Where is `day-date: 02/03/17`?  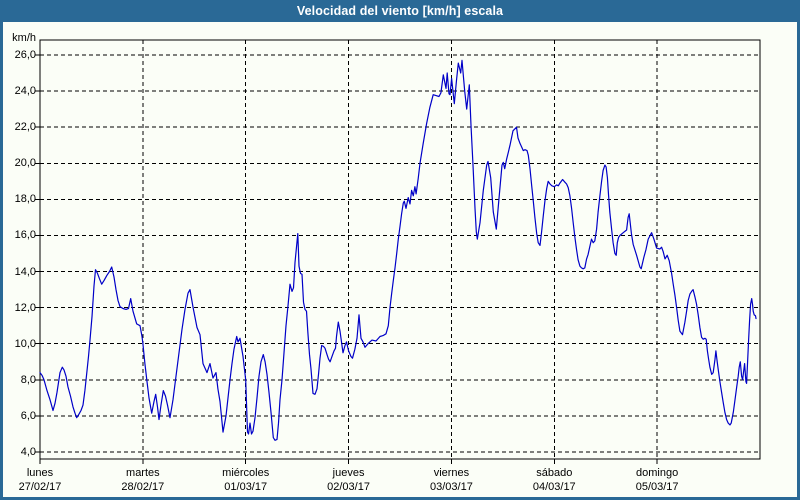
day-date: 02/03/17 is located at coordinates (348, 487).